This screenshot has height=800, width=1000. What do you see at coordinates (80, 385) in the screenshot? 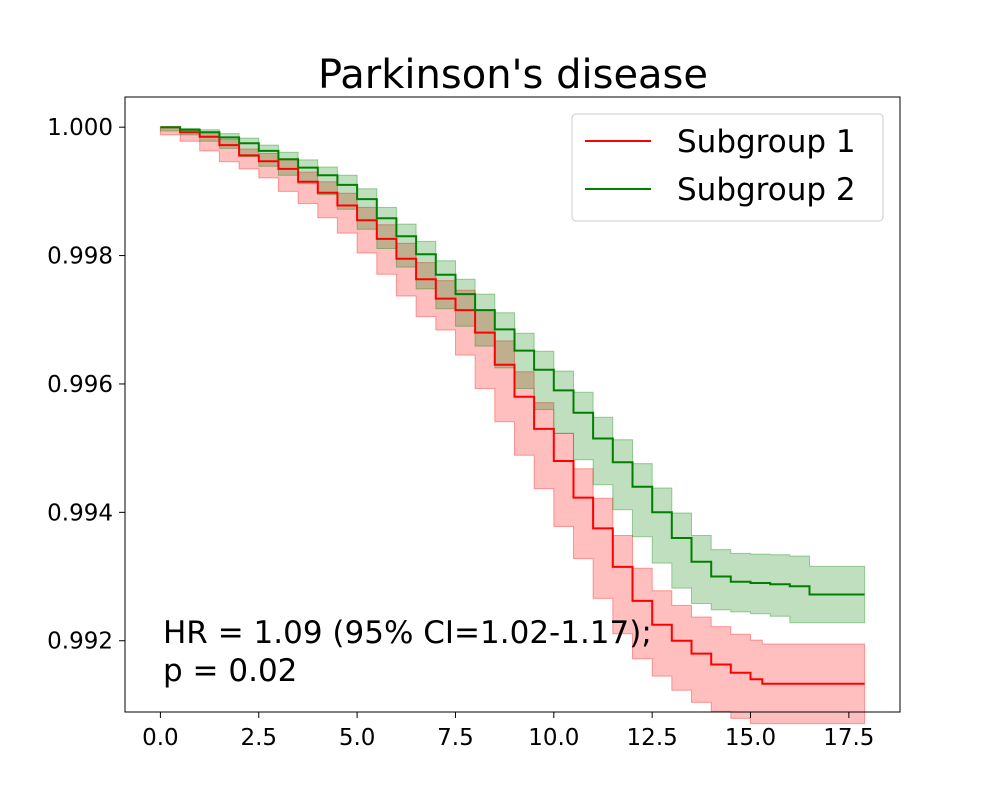
I see `y-tick-label: 0.996` at bounding box center [80, 385].